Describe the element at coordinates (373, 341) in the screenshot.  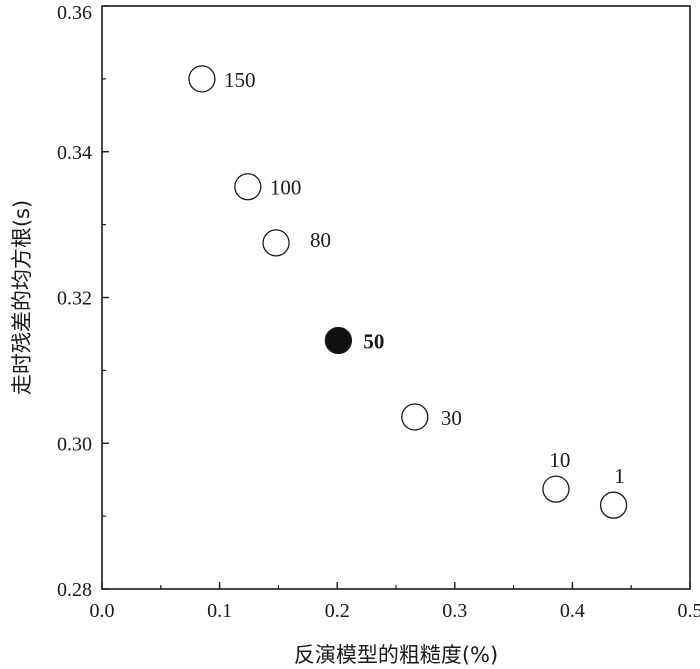
I see `data-point-label: 50` at that location.